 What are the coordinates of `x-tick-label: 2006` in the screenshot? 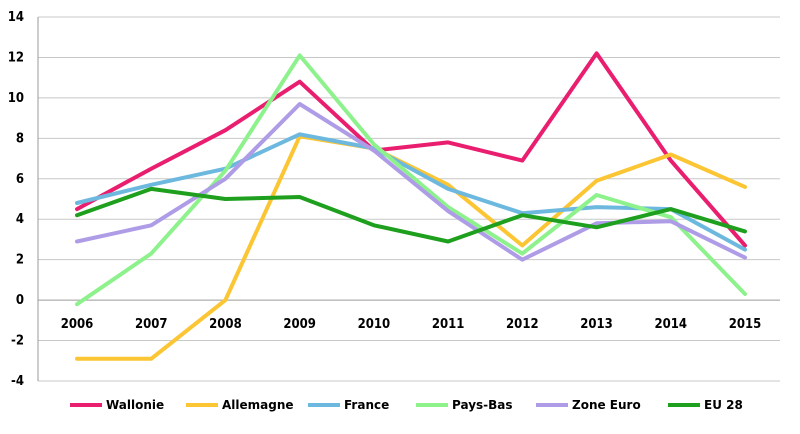 It's located at (77, 324).